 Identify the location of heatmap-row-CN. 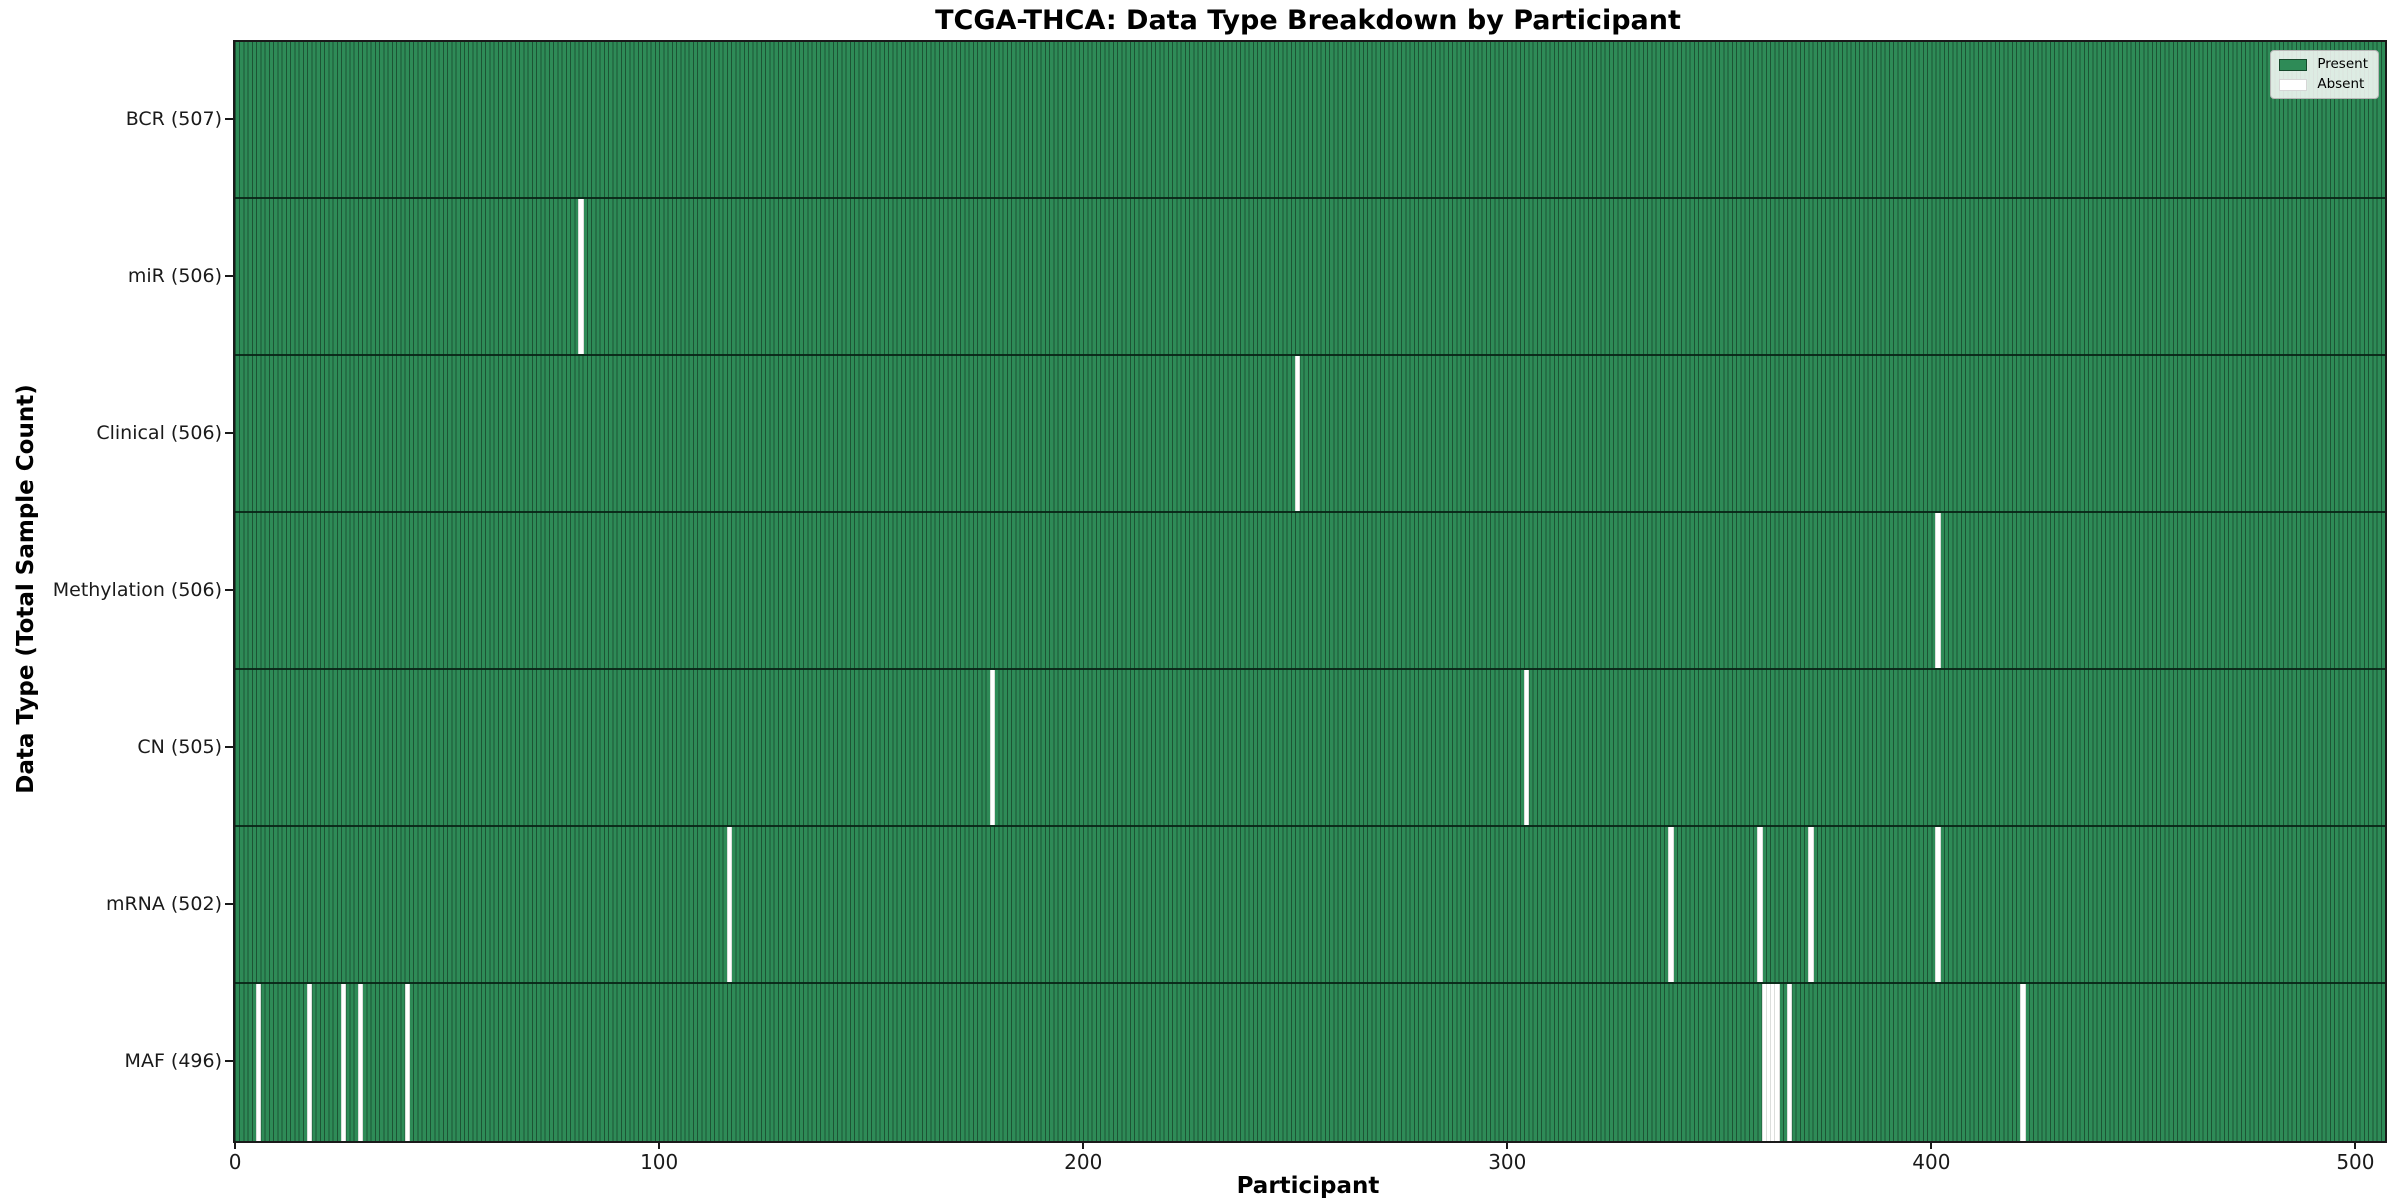
(1310, 748).